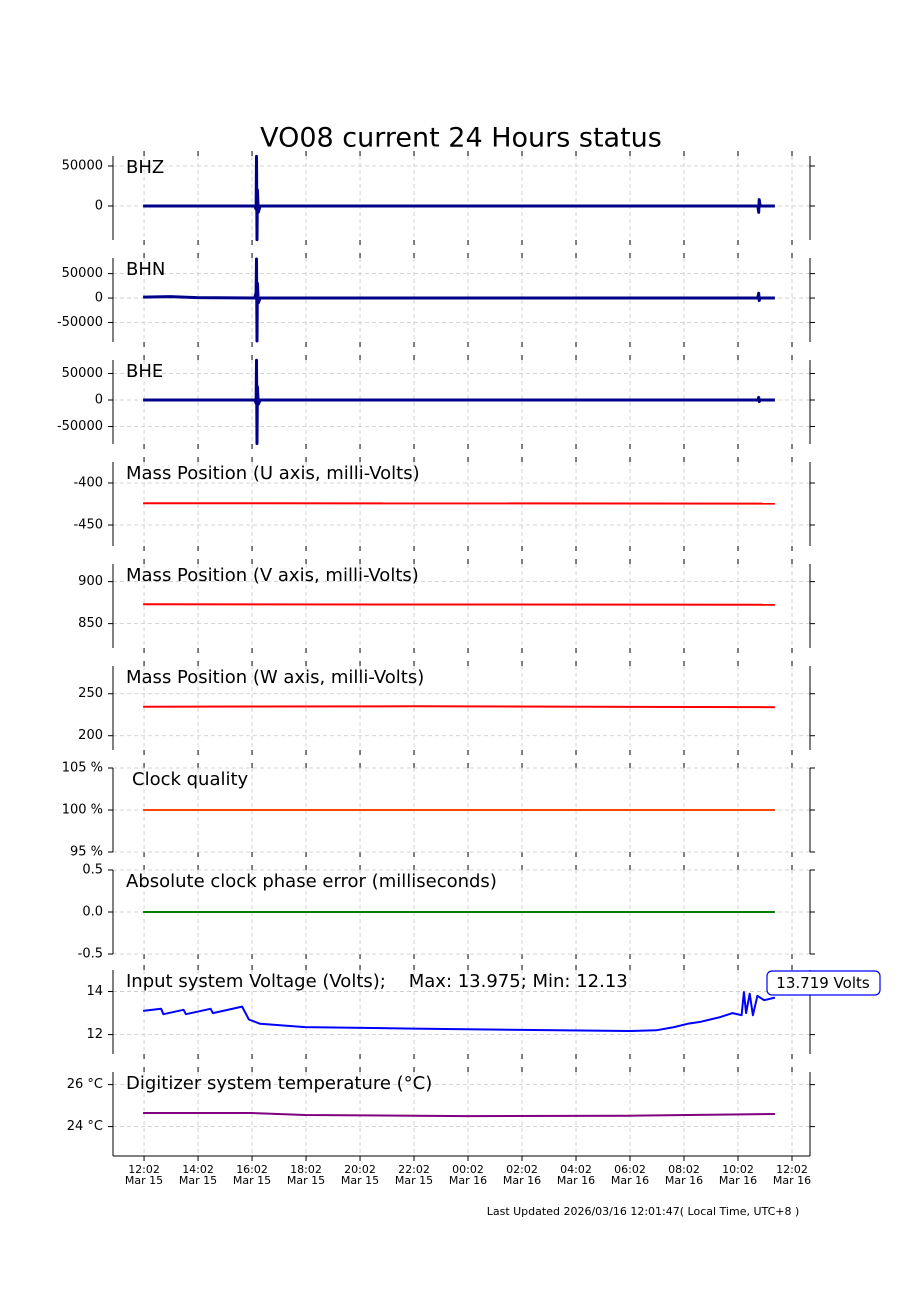 The height and width of the screenshot is (1300, 900). I want to click on y-tick-label: 100 %, so click(82, 810).